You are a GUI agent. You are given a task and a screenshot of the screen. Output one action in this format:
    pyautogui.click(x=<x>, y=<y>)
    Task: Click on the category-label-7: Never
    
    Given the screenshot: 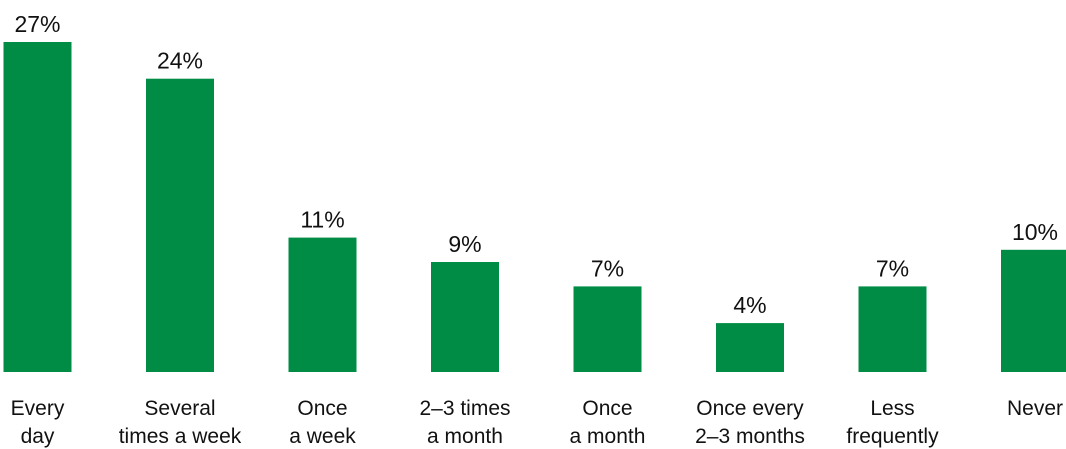 What is the action you would take?
    pyautogui.click(x=1035, y=408)
    